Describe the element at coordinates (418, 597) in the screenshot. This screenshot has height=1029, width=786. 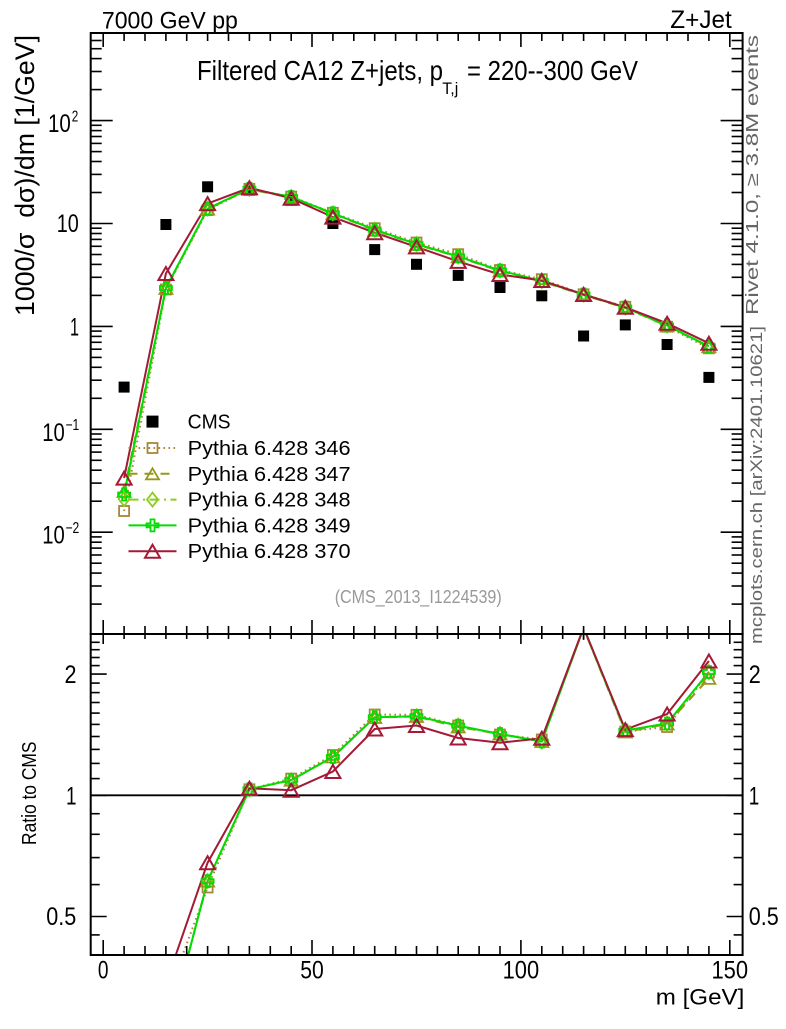
I see `svg-text: (CMS_2013_I1224539)` at that location.